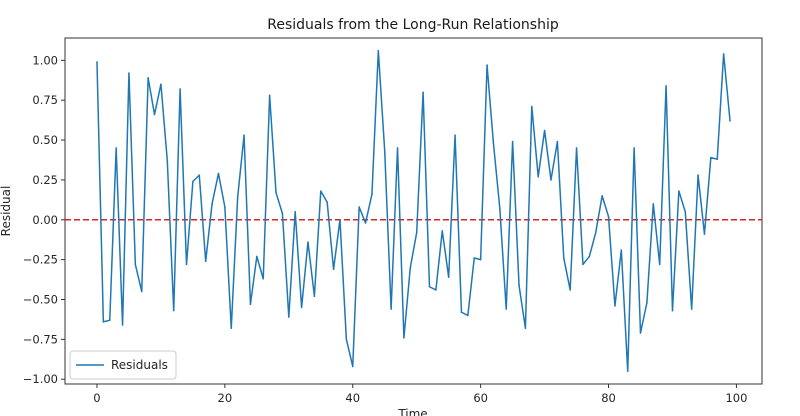 Image resolution: width=800 pixels, height=416 pixels. Describe the element at coordinates (45, 140) in the screenshot. I see `y-tick-label: 0.50` at that location.